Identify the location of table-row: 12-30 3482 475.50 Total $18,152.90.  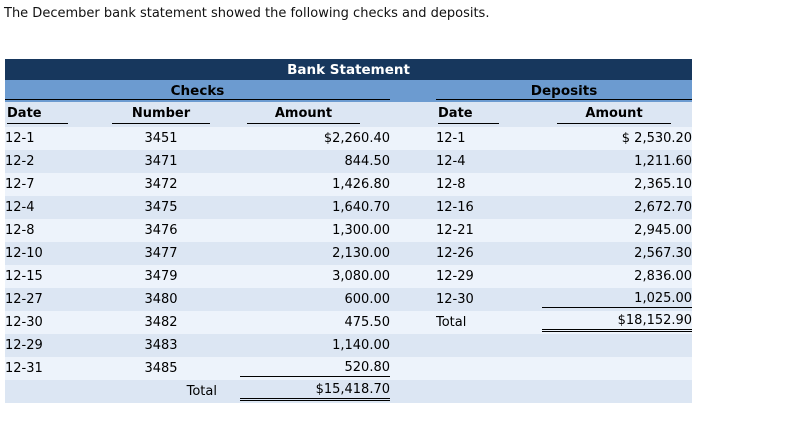
(349, 322).